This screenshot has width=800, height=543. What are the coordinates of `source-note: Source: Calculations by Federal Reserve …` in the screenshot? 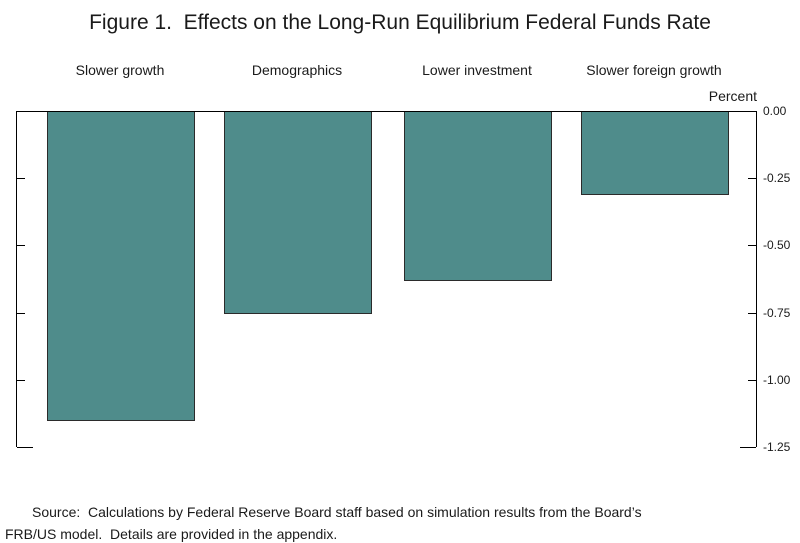 It's located at (395, 522).